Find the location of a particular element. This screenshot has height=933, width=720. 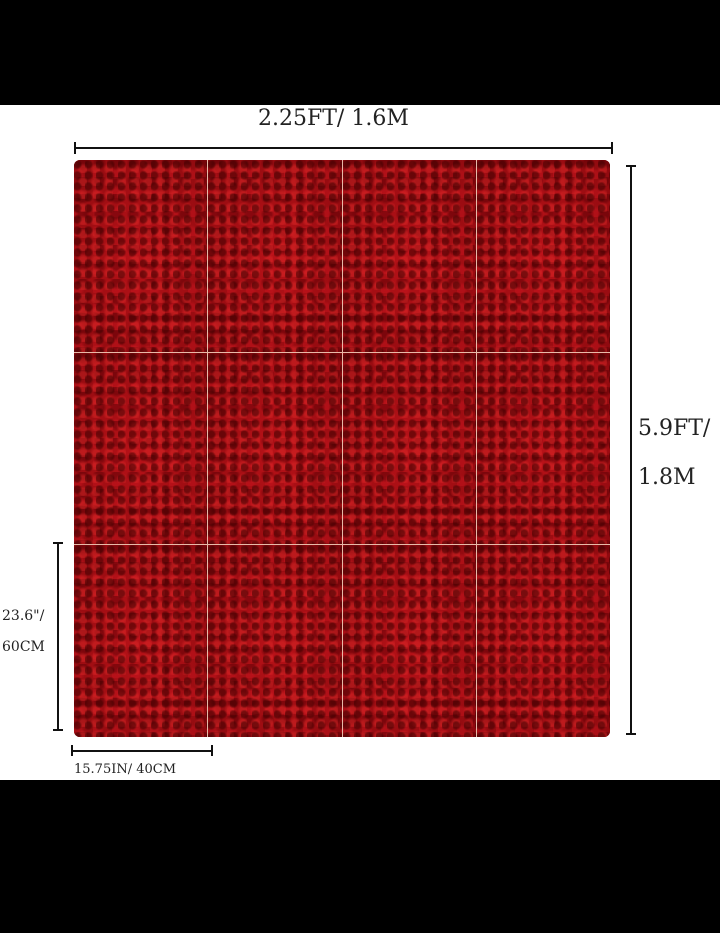

panel-height-line is located at coordinates (58, 636).